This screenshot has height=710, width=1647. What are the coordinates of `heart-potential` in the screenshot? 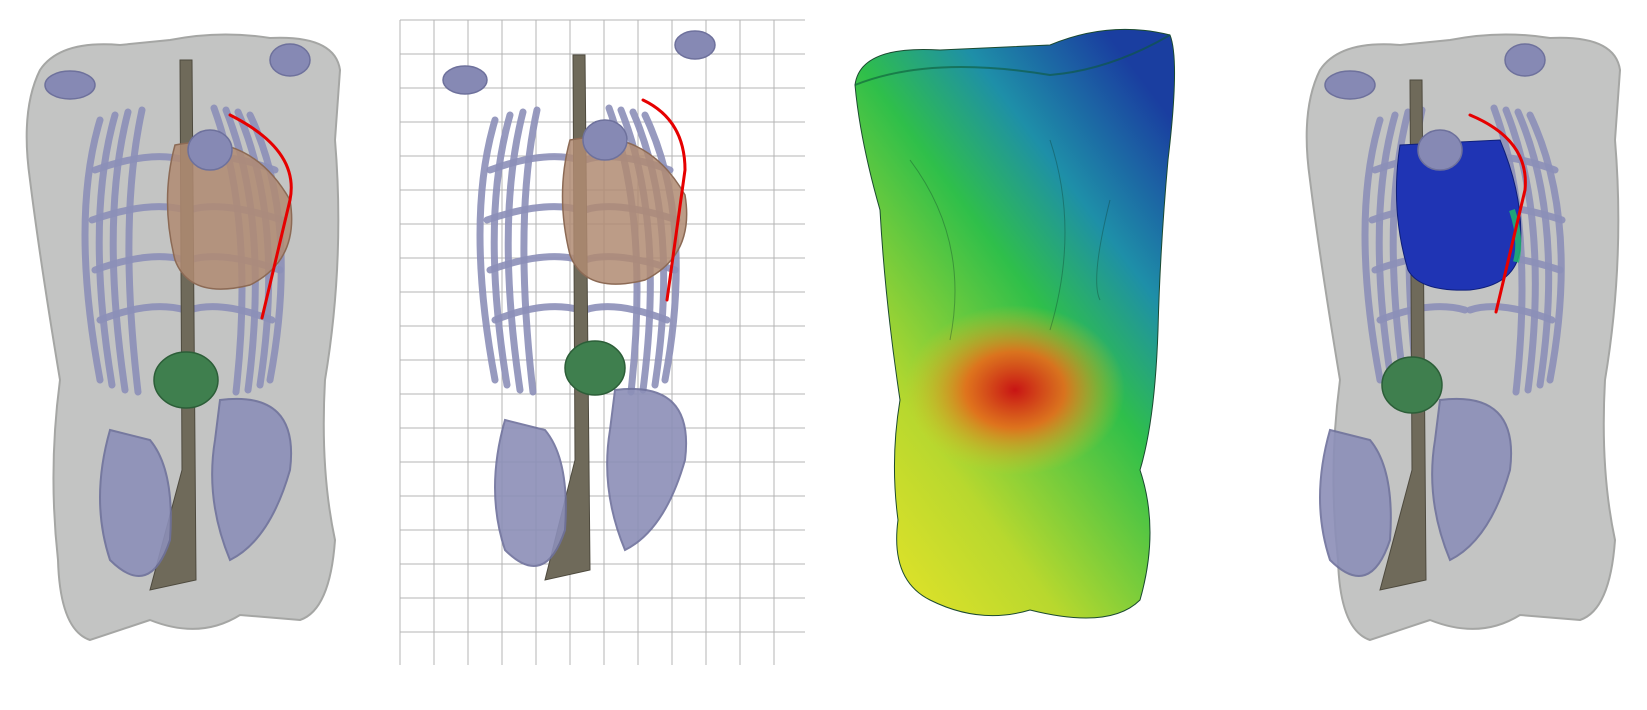 It's located at (1458, 215).